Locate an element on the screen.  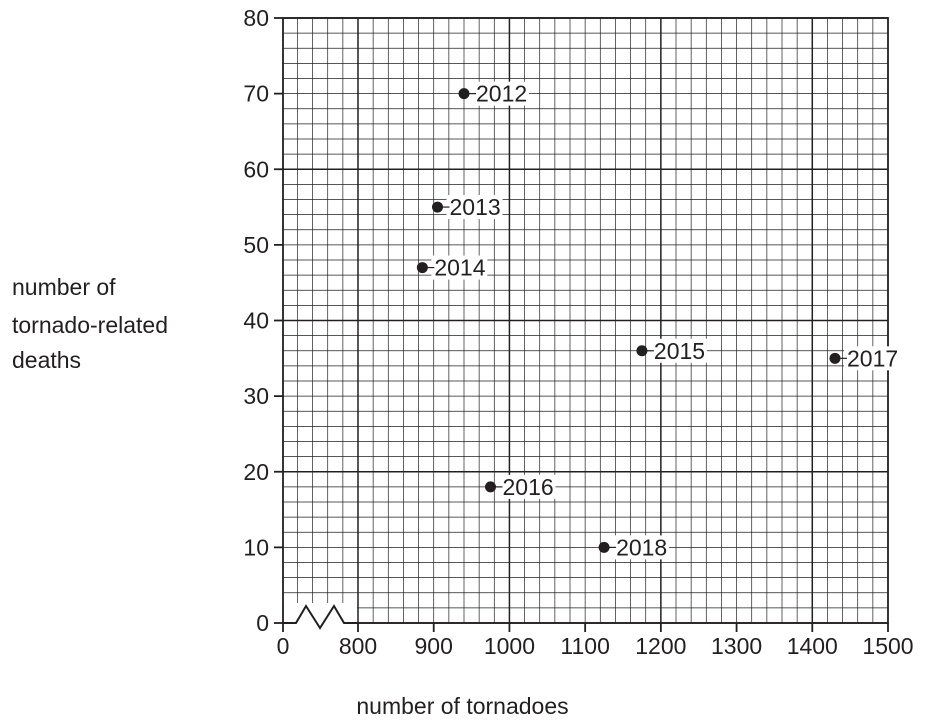
y-axis-label-line-3: deaths is located at coordinates (47, 360).